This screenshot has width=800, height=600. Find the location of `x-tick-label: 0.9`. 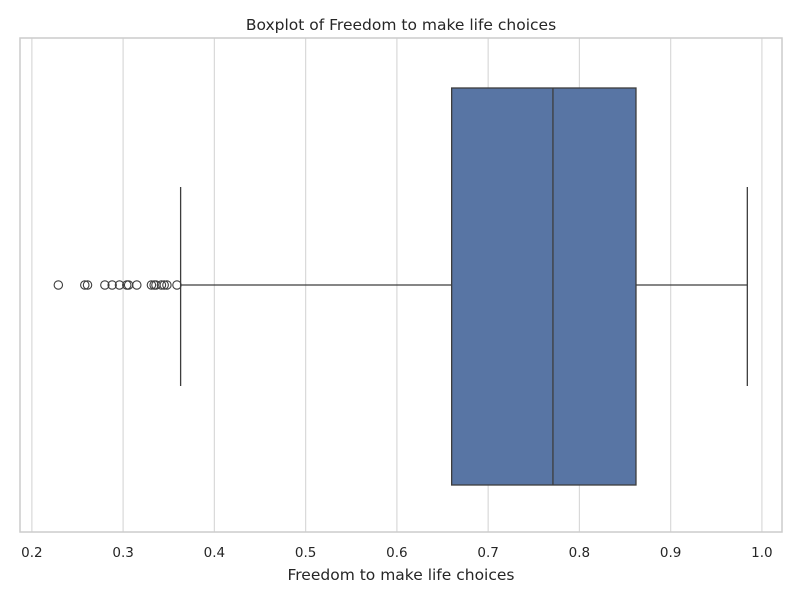

x-tick-label: 0.9 is located at coordinates (670, 553).